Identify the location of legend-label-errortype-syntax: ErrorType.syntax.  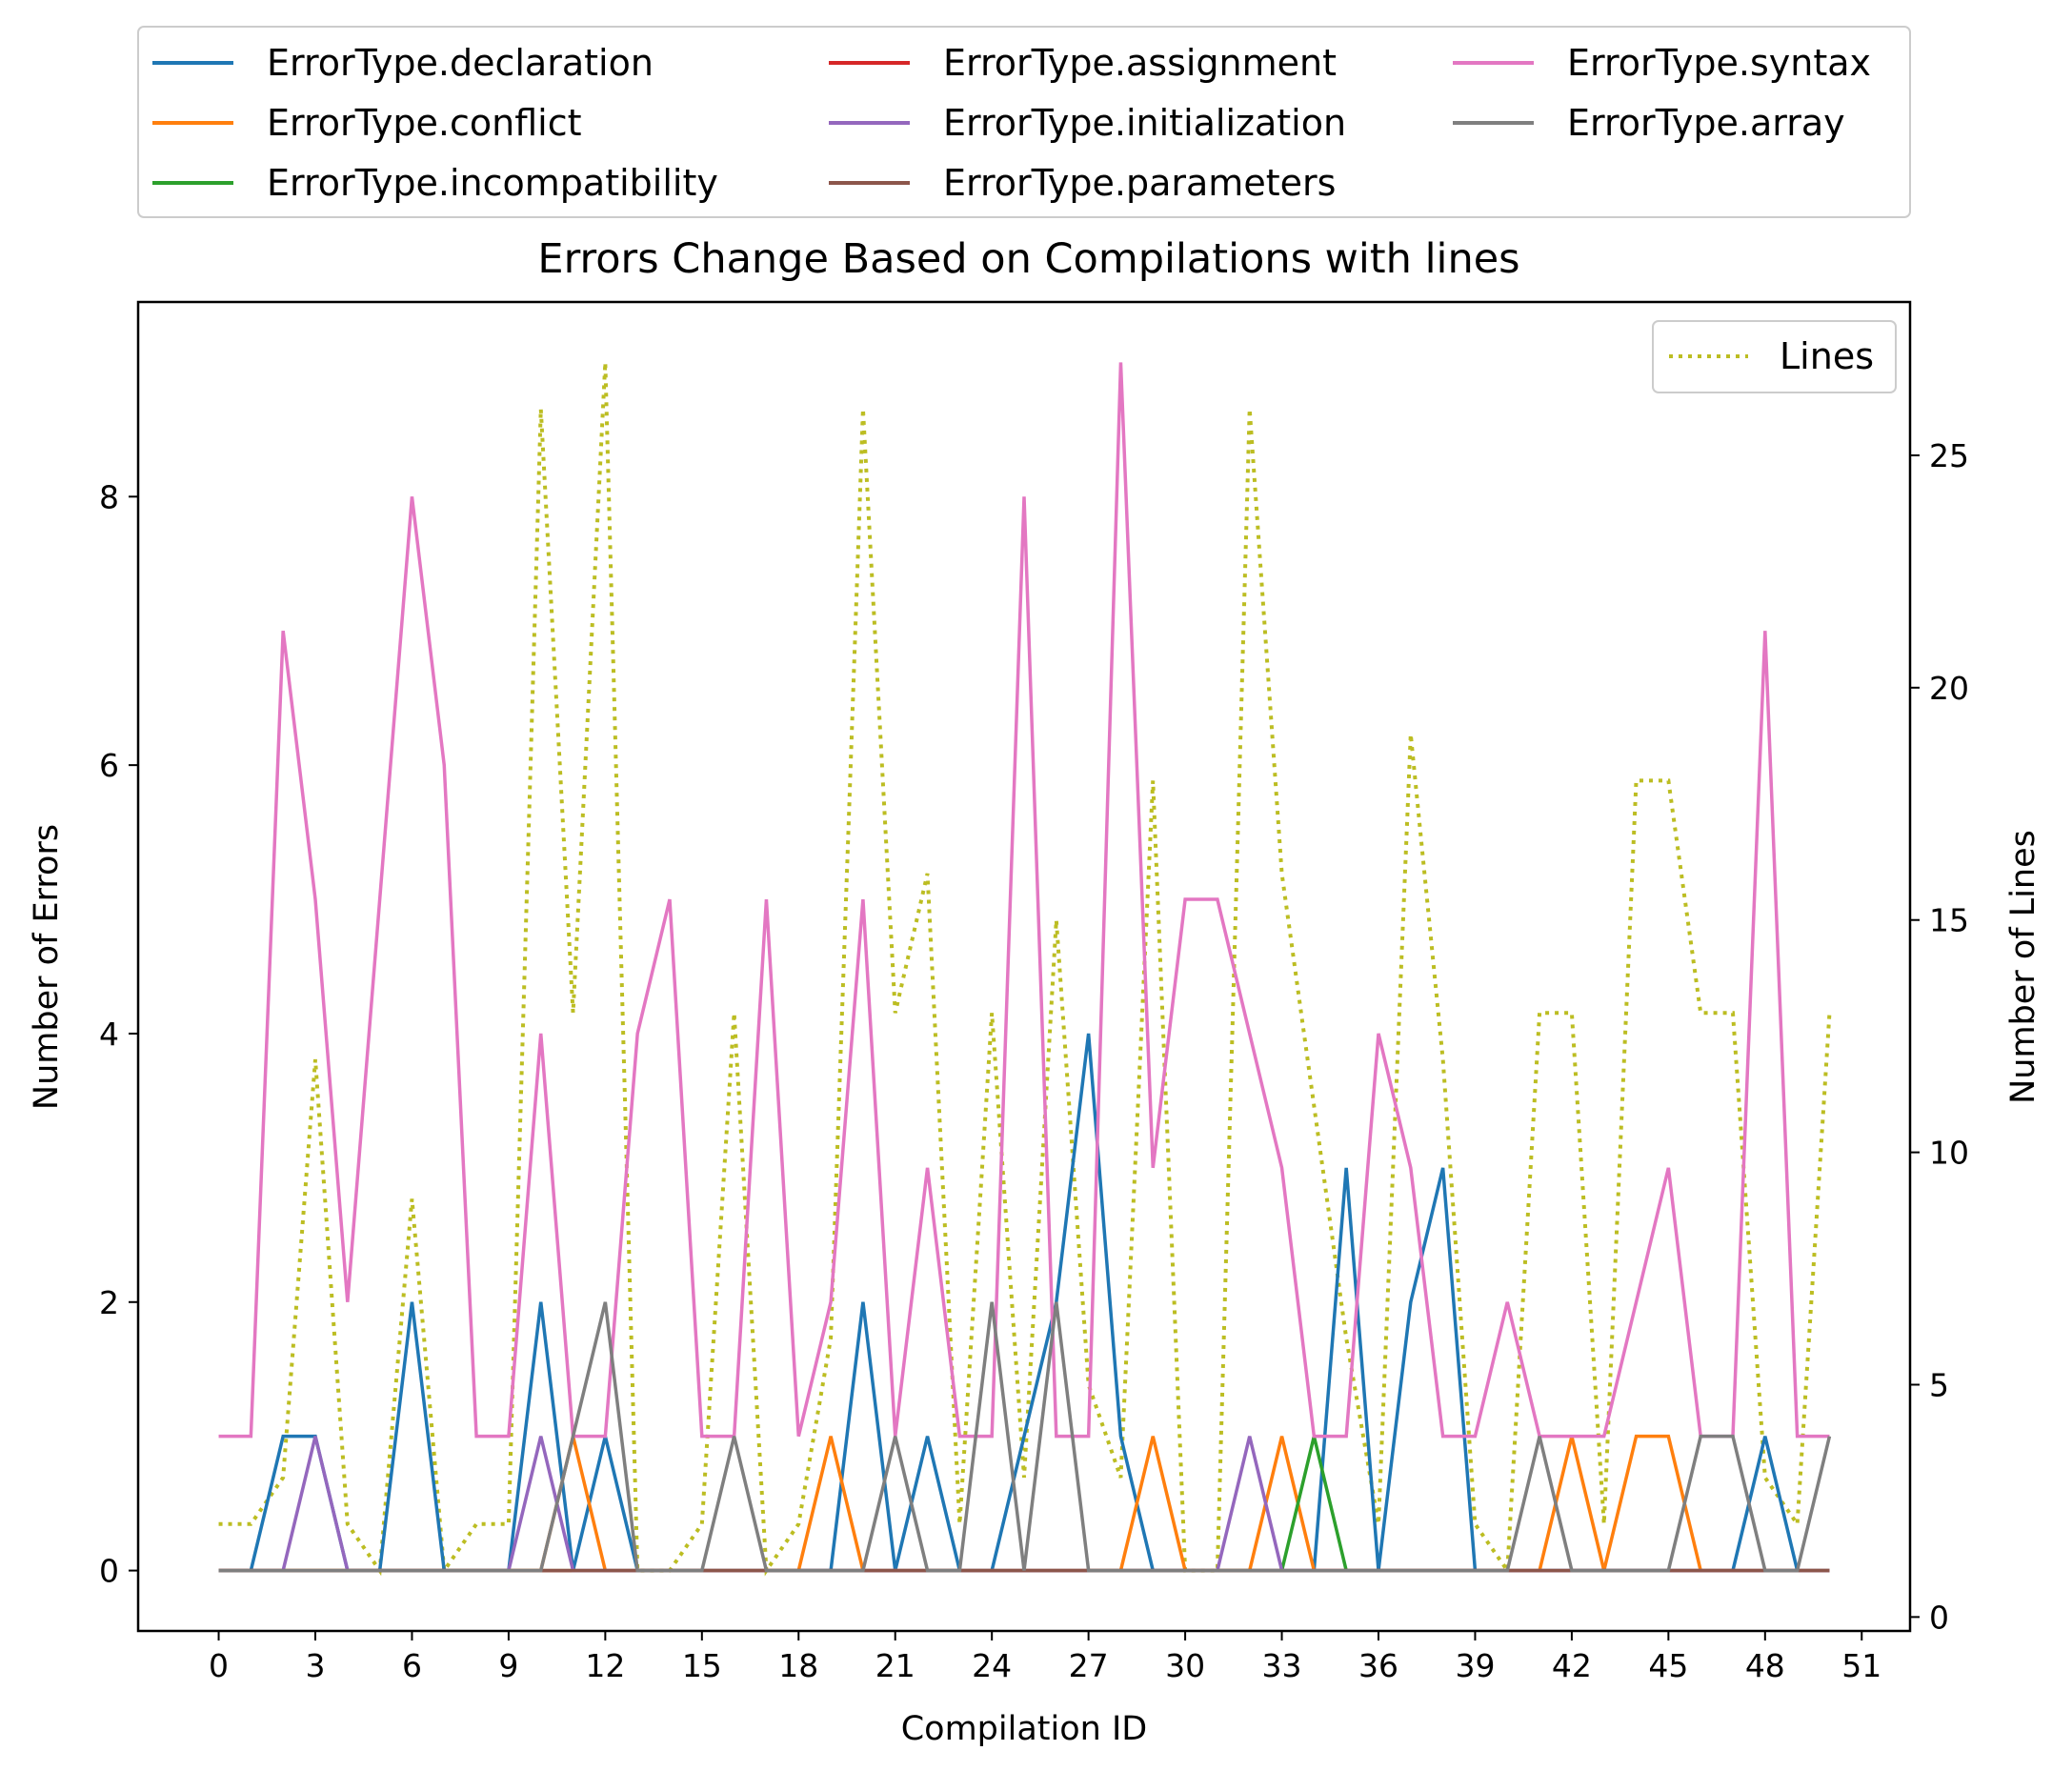
(1719, 63).